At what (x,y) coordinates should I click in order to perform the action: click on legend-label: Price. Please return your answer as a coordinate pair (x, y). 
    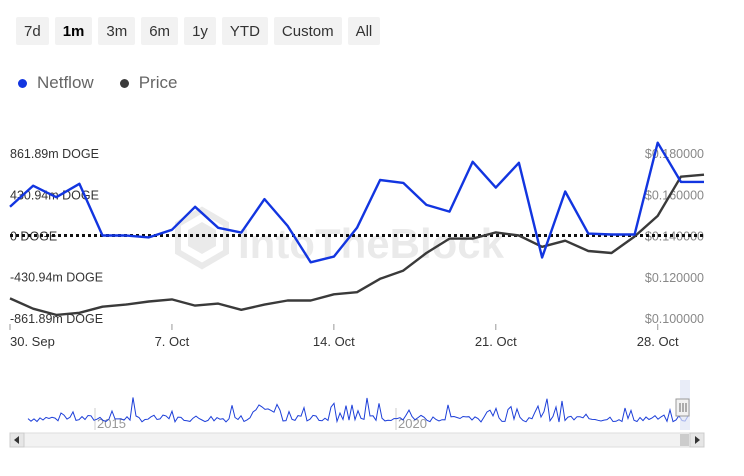
    Looking at the image, I should click on (158, 82).